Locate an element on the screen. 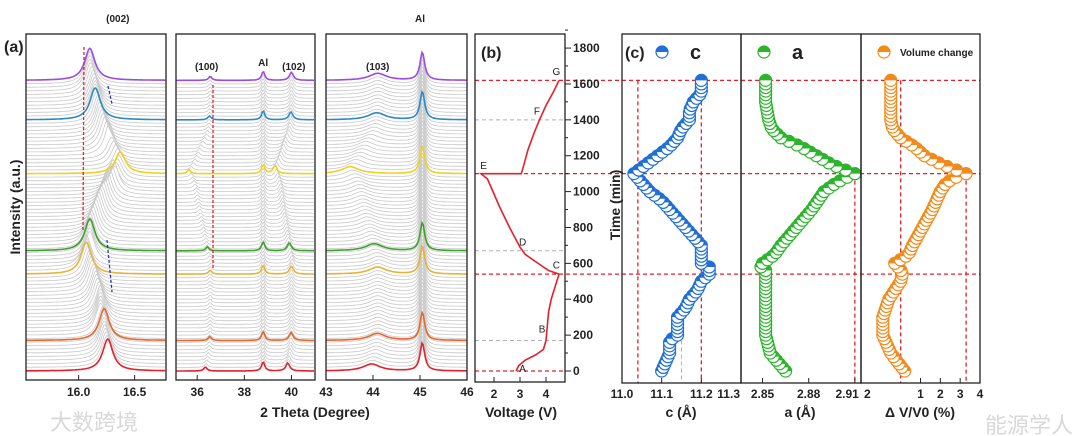 This screenshot has width=1080, height=436. c-legend-marker-fill is located at coordinates (662, 49).